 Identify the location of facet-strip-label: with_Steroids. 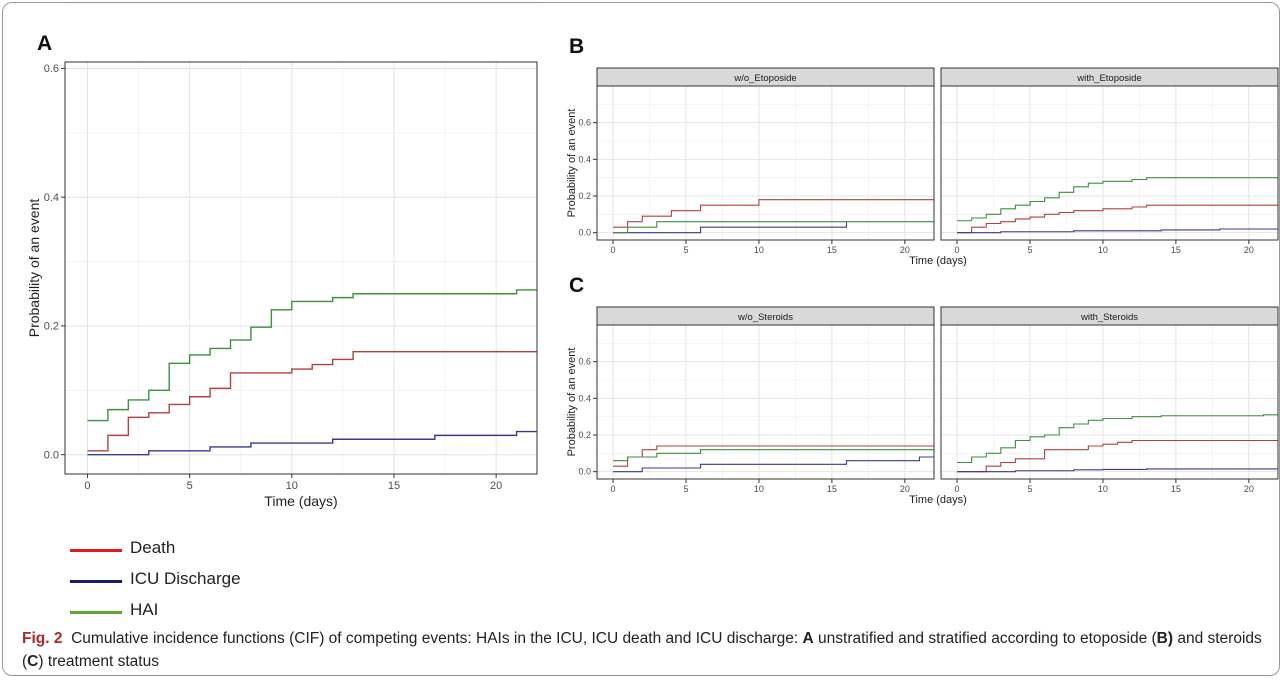
(1109, 317).